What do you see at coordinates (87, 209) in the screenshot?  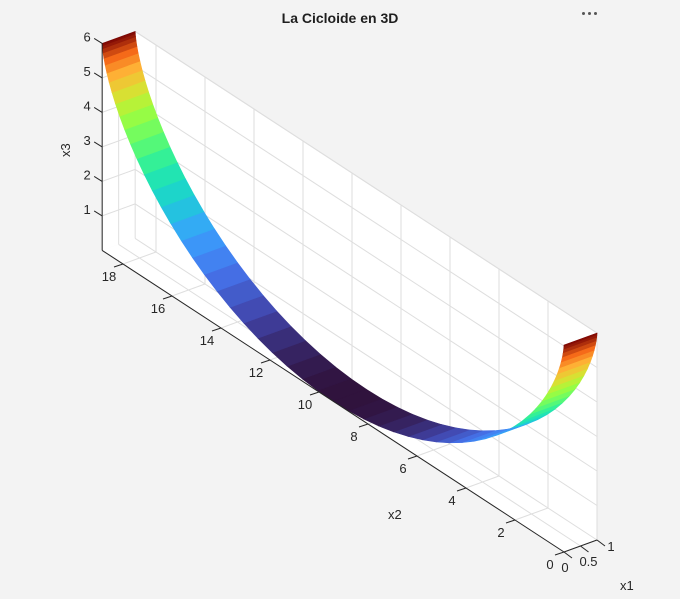 I see `x3-tick-label: 1` at bounding box center [87, 209].